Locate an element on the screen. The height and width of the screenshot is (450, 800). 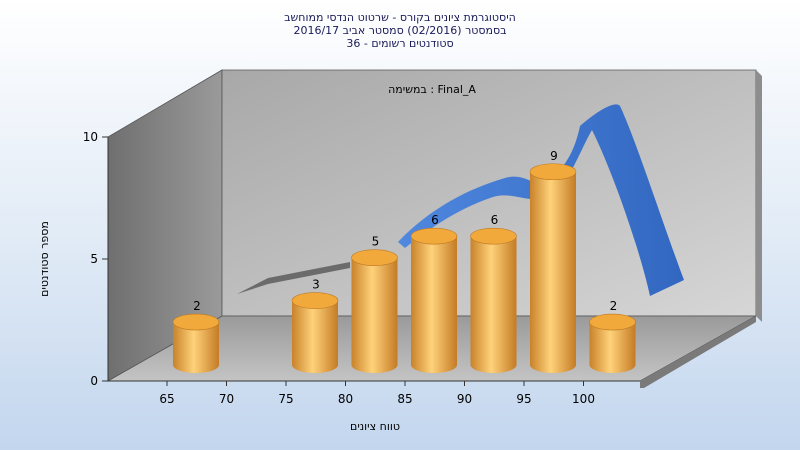
bar: 3 is located at coordinates (315, 325).